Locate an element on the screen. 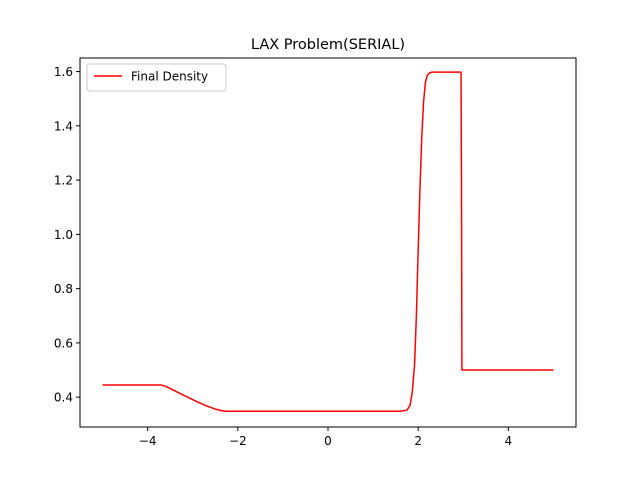 Image resolution: width=640 pixels, height=480 pixels. y-tick-label: 1.4 is located at coordinates (63, 126).